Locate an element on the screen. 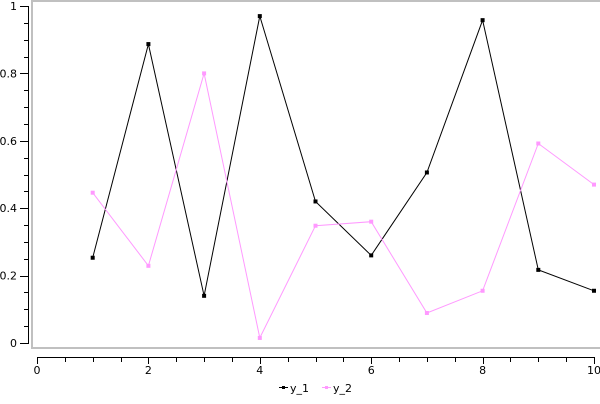 This screenshot has height=404, width=600. x-tick-label: 0 is located at coordinates (37, 370).